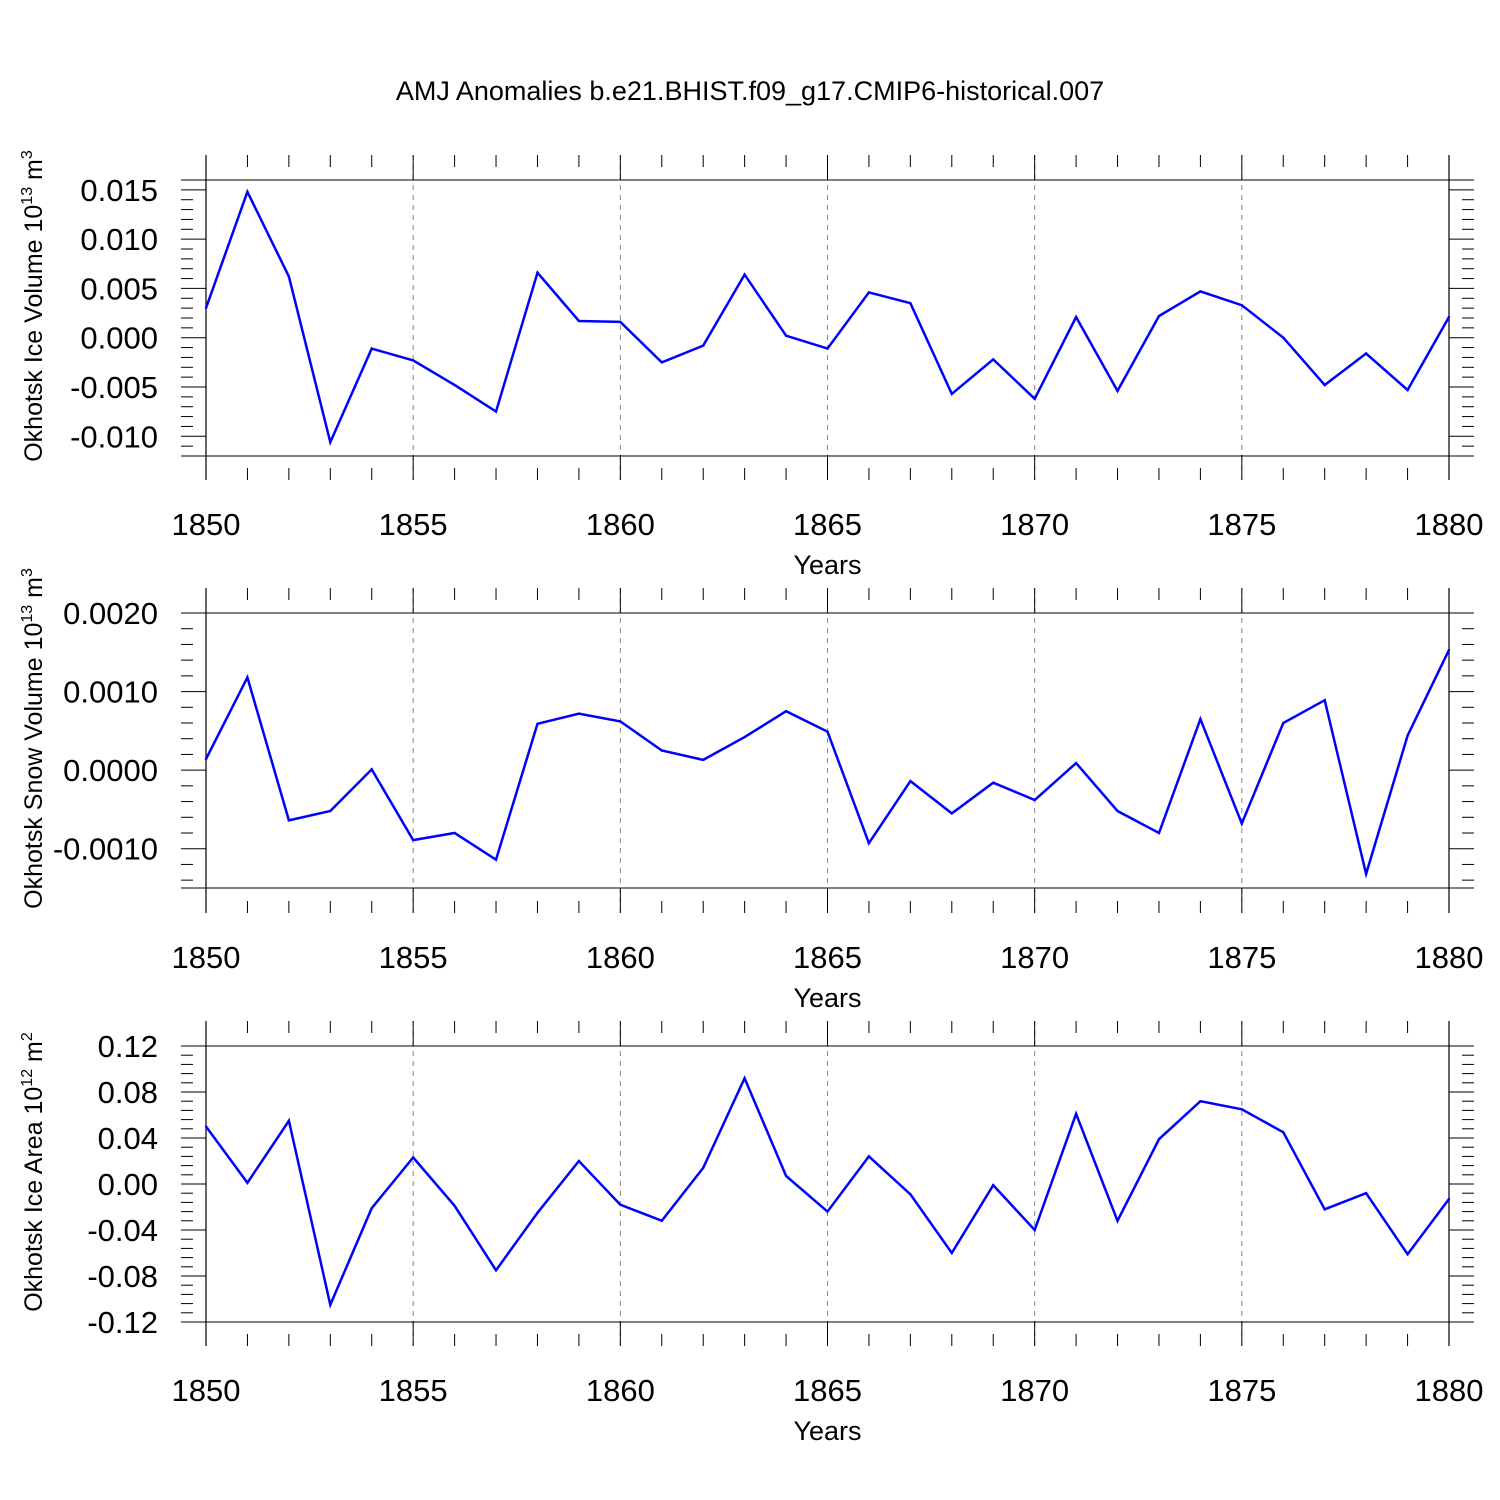  I want to click on y-tick-label: 0.000, so click(119, 338).